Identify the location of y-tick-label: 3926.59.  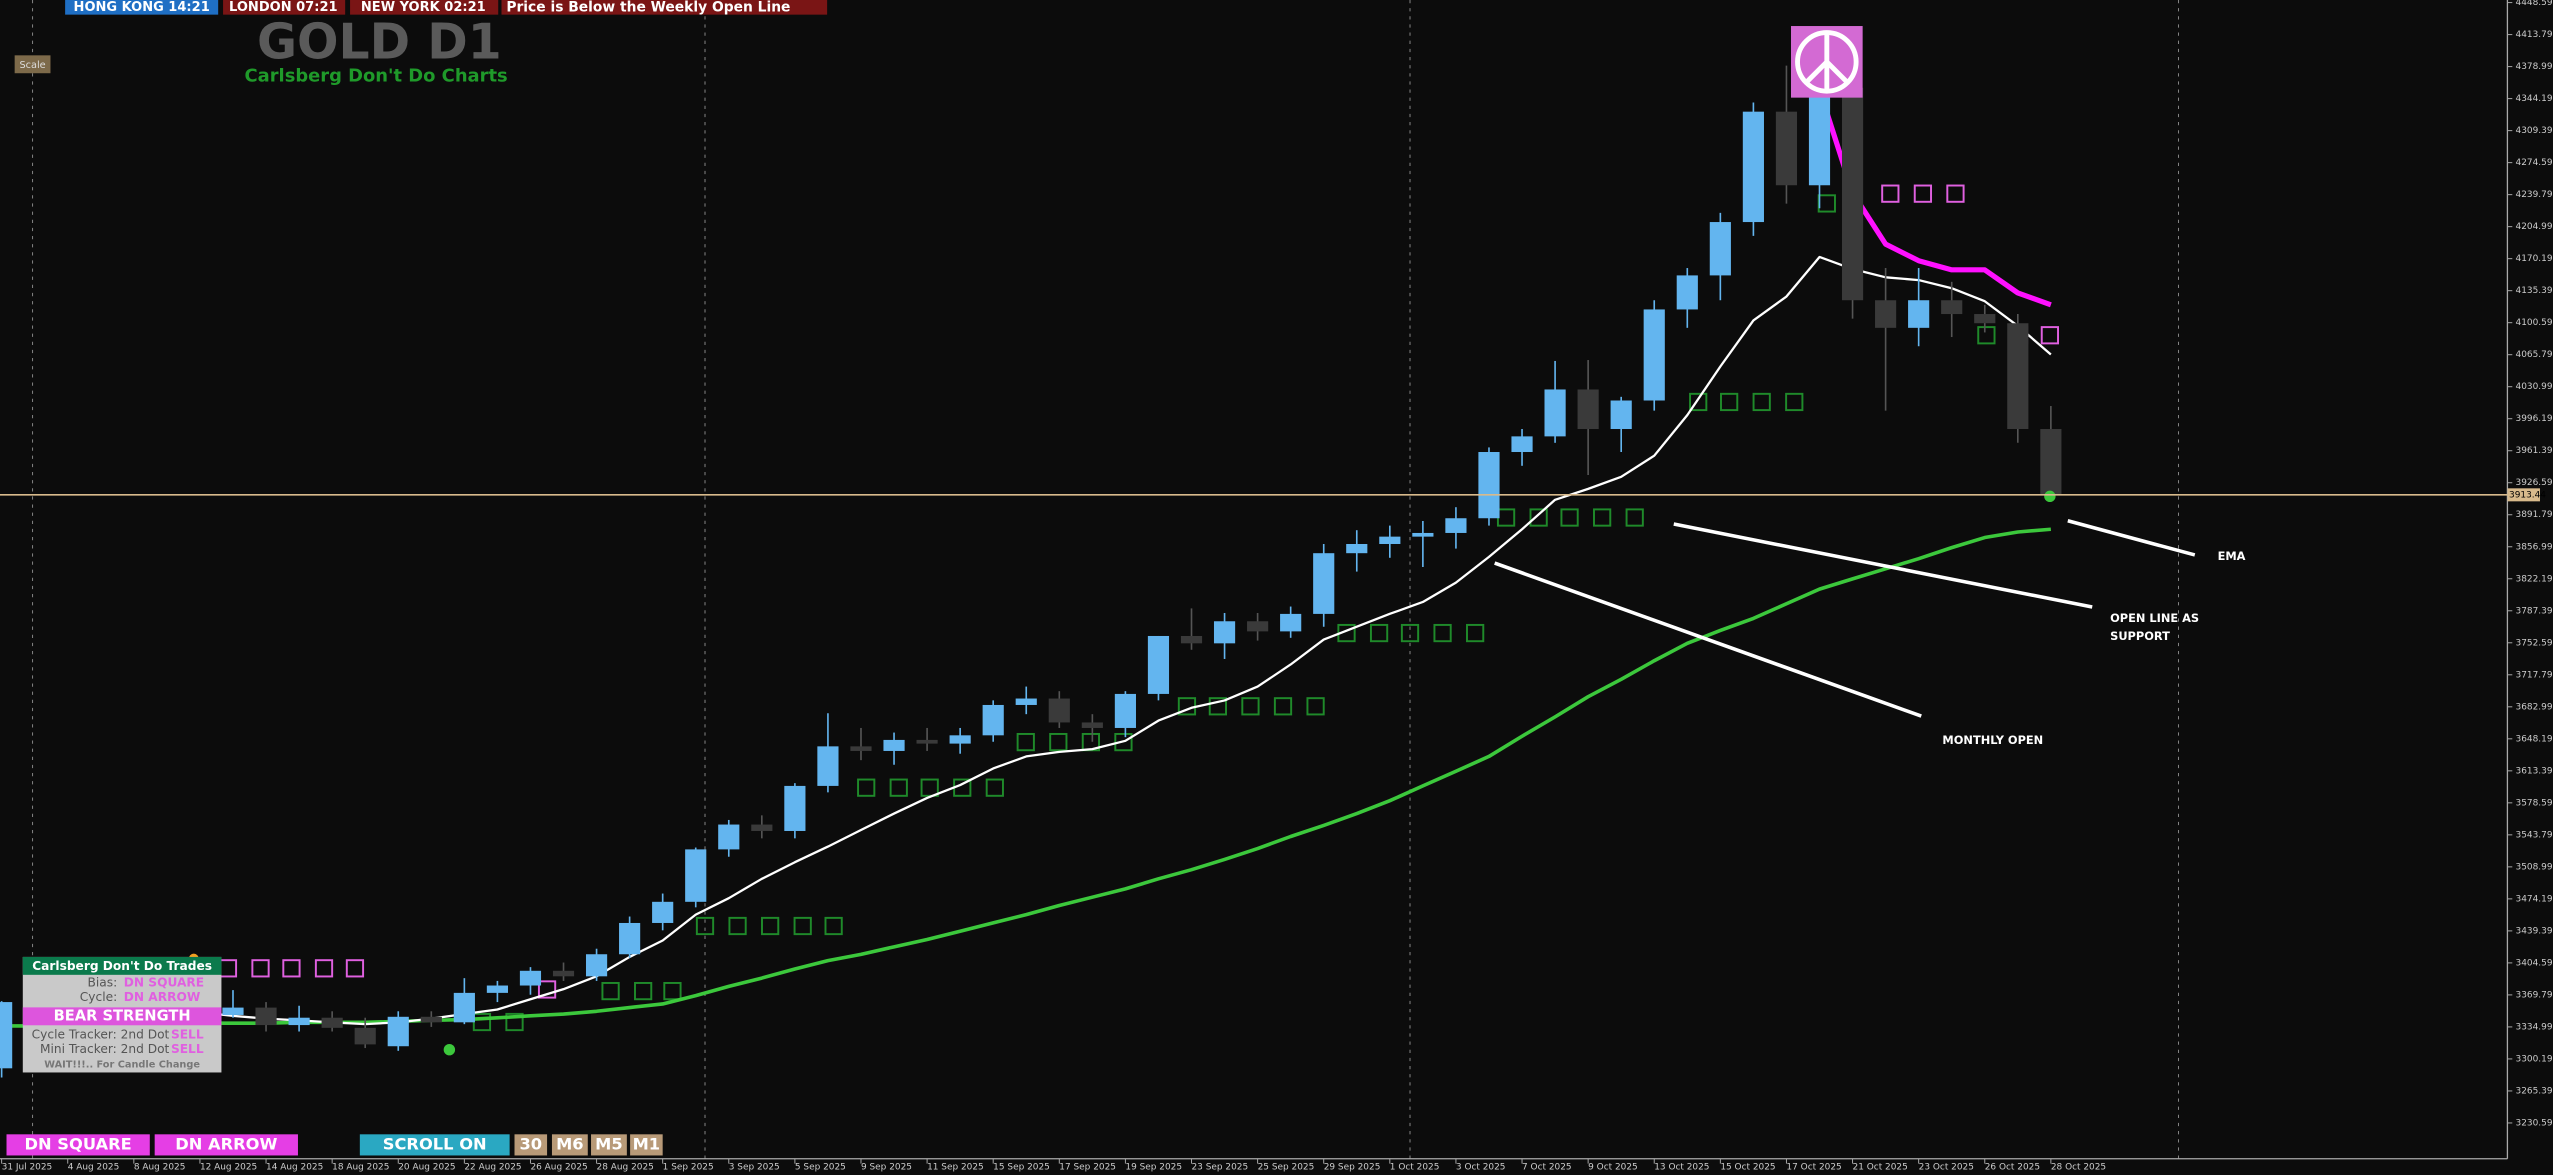
(2534, 483).